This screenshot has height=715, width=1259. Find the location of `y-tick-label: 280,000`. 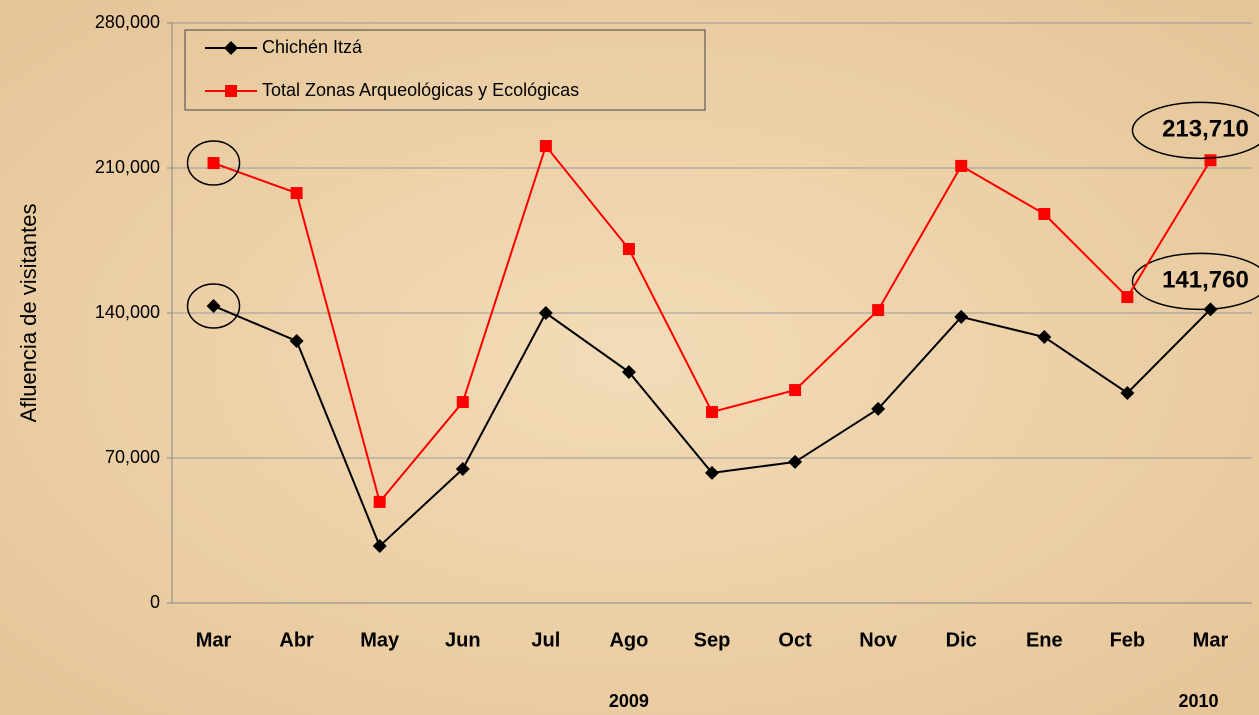

y-tick-label: 280,000 is located at coordinates (127, 22).